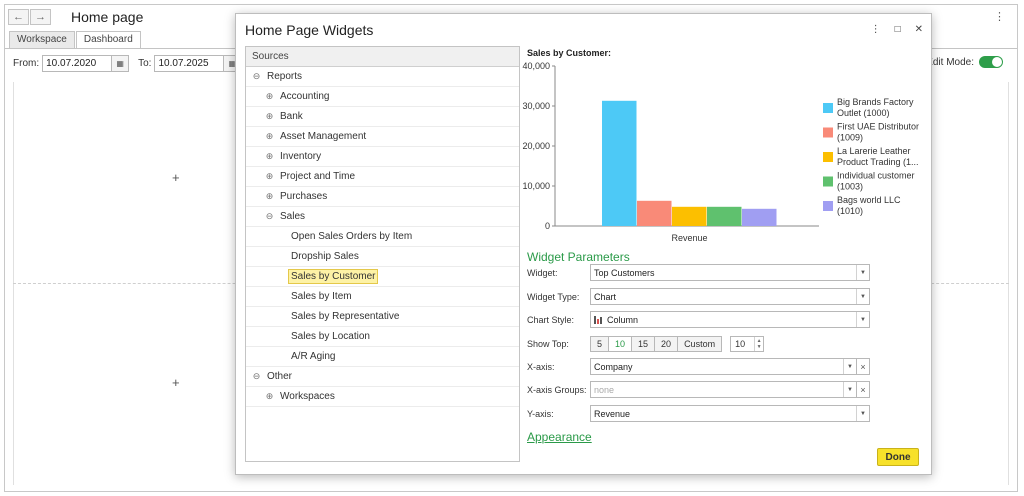  Describe the element at coordinates (382, 297) in the screenshot. I see `tree-item: Sales by Item` at that location.